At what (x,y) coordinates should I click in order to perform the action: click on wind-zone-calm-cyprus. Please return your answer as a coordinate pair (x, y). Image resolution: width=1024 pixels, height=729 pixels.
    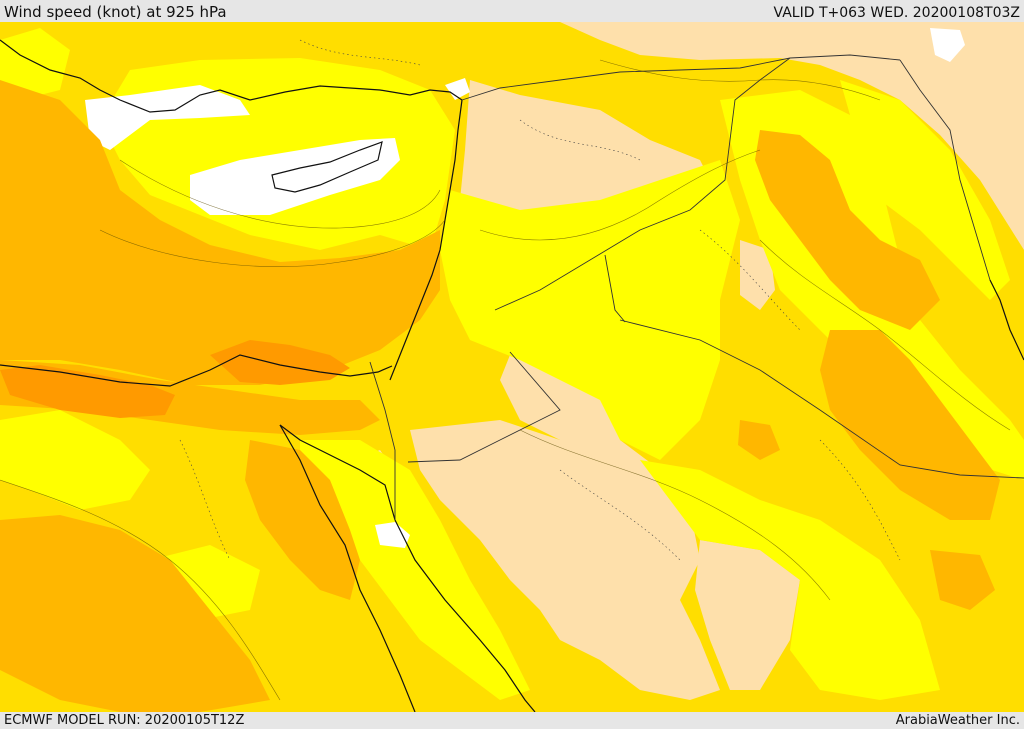
    Looking at the image, I should click on (295, 176).